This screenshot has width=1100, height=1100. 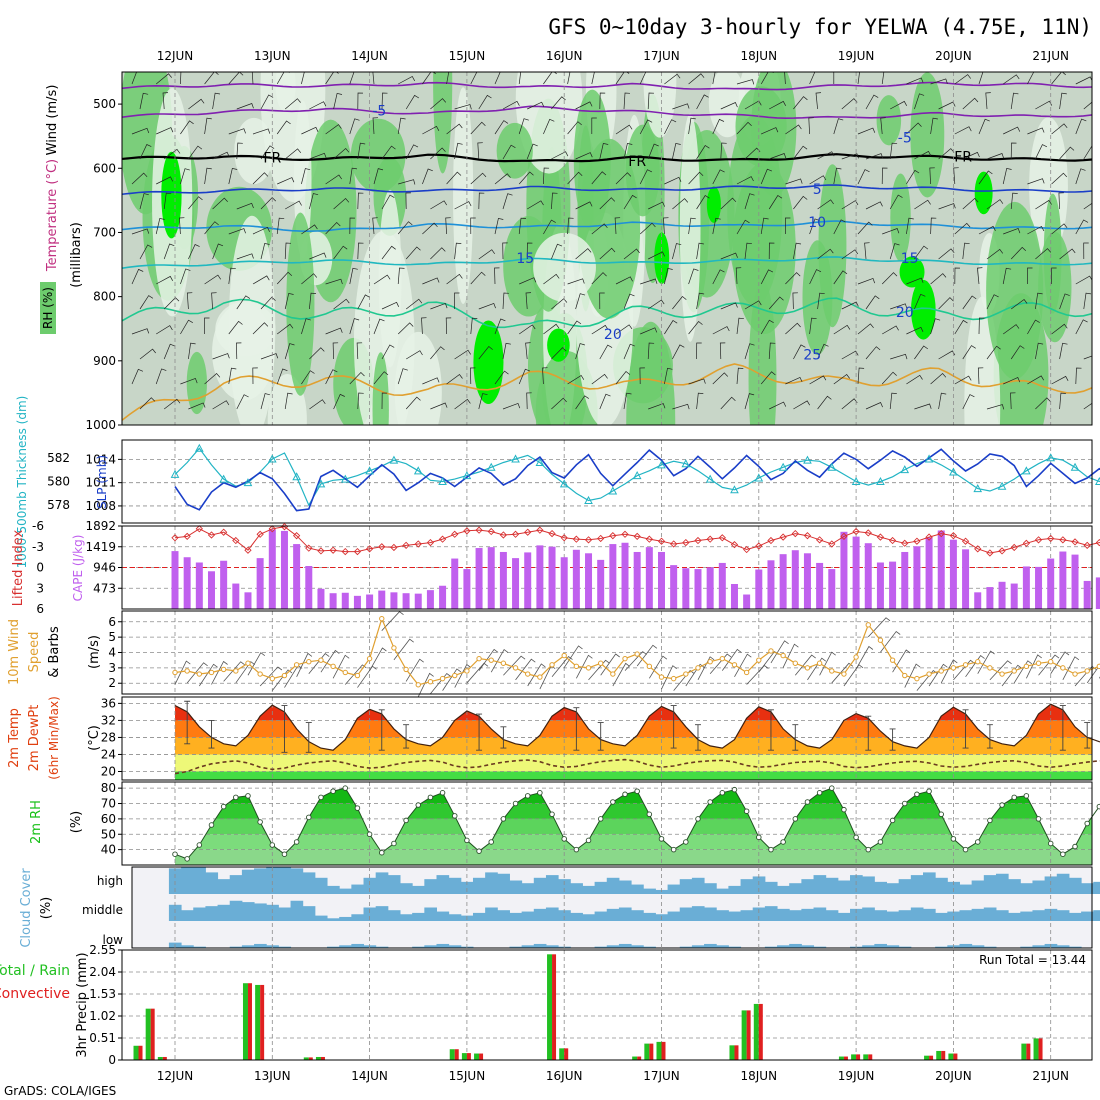 What do you see at coordinates (104, 168) in the screenshot?
I see `pressure-tick-label: 600` at bounding box center [104, 168].